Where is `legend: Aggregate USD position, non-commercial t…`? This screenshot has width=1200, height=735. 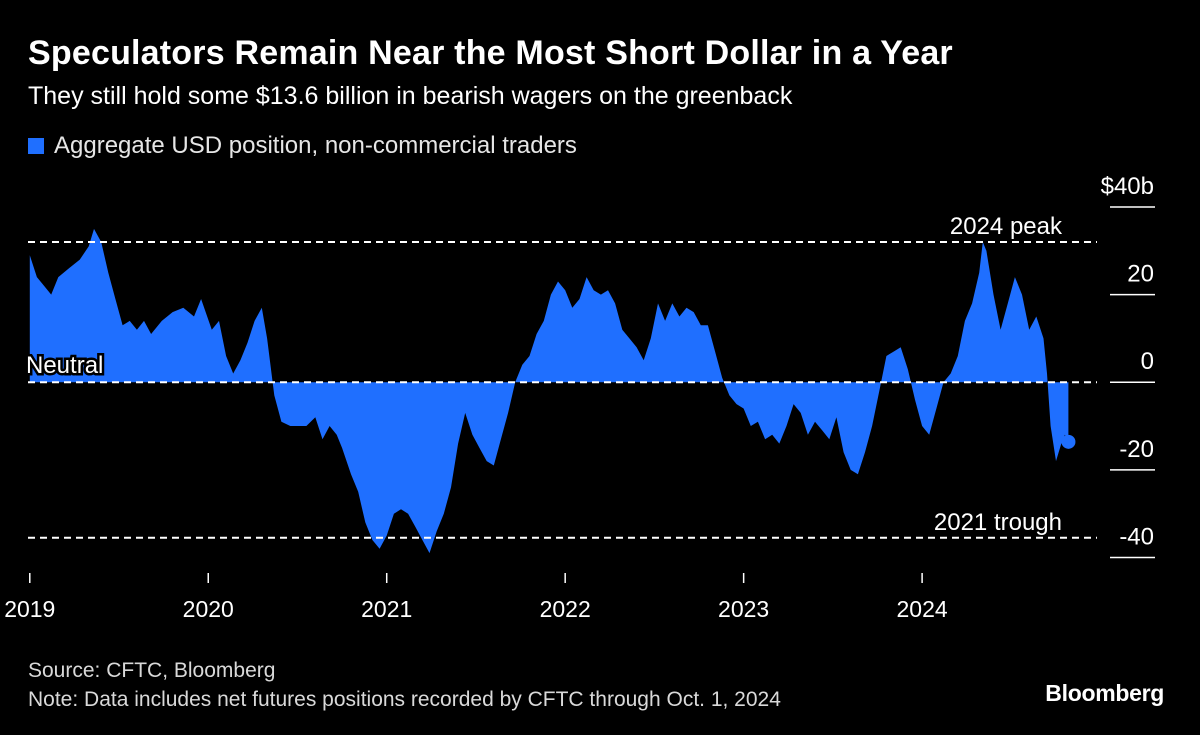 legend: Aggregate USD position, non-commercial t… is located at coordinates (302, 146).